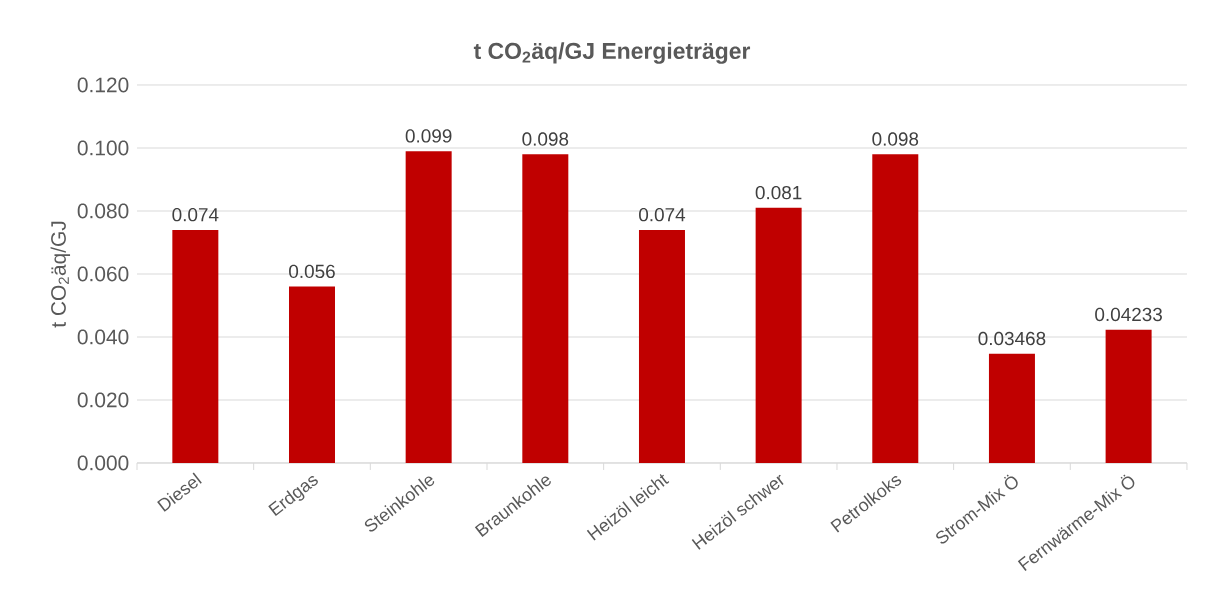 This screenshot has height=616, width=1214. Describe the element at coordinates (103, 211) in the screenshot. I see `y-tick-label: 0.080` at that location.